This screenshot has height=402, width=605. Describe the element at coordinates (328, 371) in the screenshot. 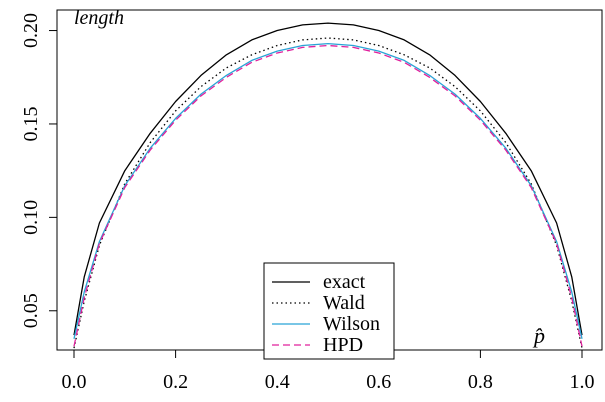

I see `x-axis: 0.0 0.2 0.4 0.6 0.8 1.0` at that location.